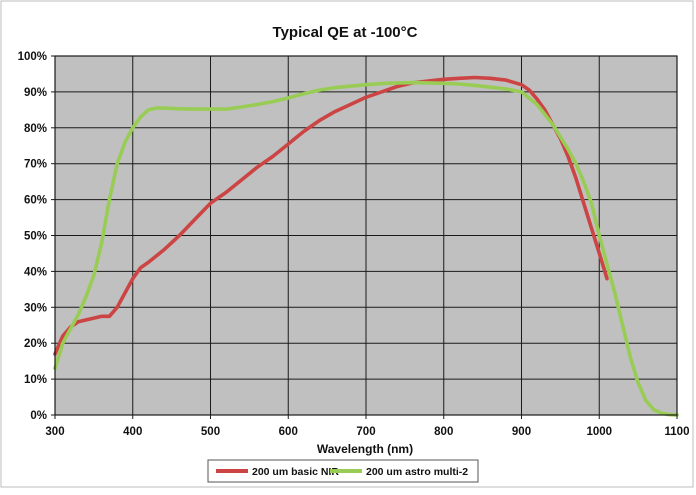 The image size is (696, 495). What do you see at coordinates (35, 308) in the screenshot?
I see `y-tick-label: 30%` at bounding box center [35, 308].